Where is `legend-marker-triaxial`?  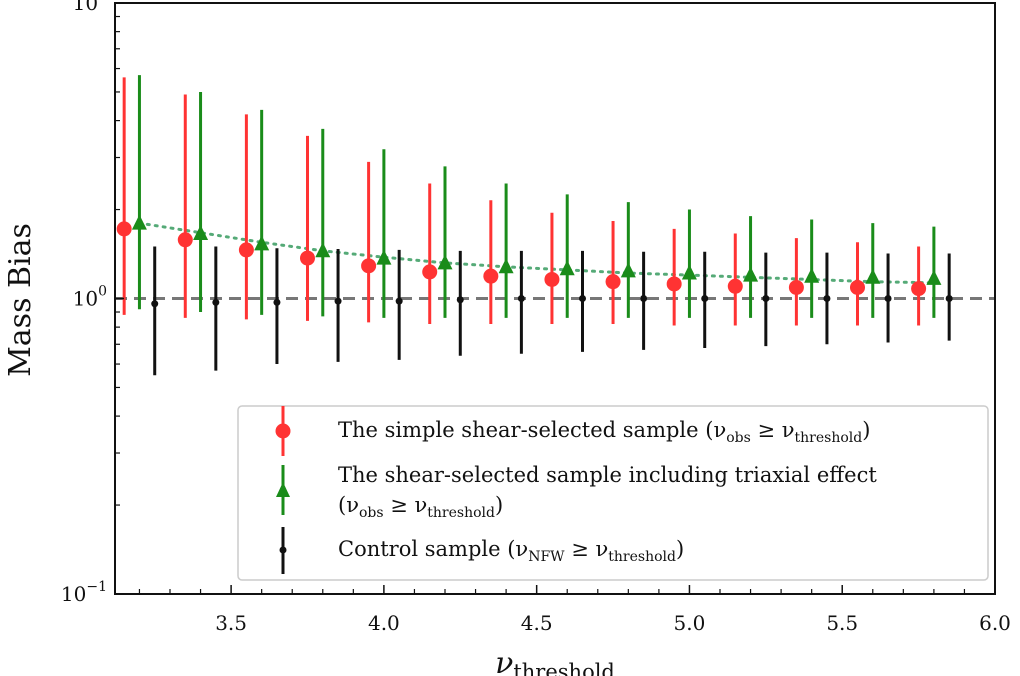 legend-marker-triaxial is located at coordinates (283, 489).